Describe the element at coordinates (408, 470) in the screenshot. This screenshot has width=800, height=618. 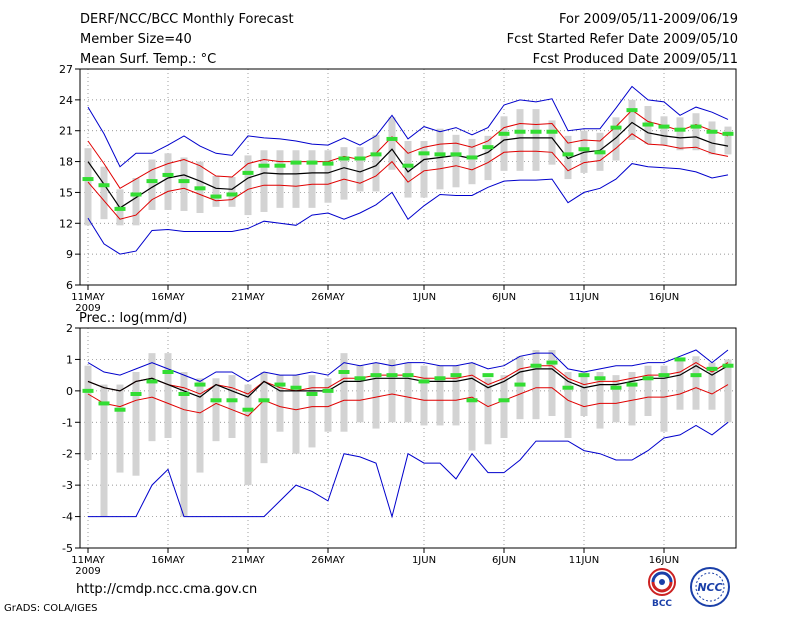
I see `series-min-line` at that location.